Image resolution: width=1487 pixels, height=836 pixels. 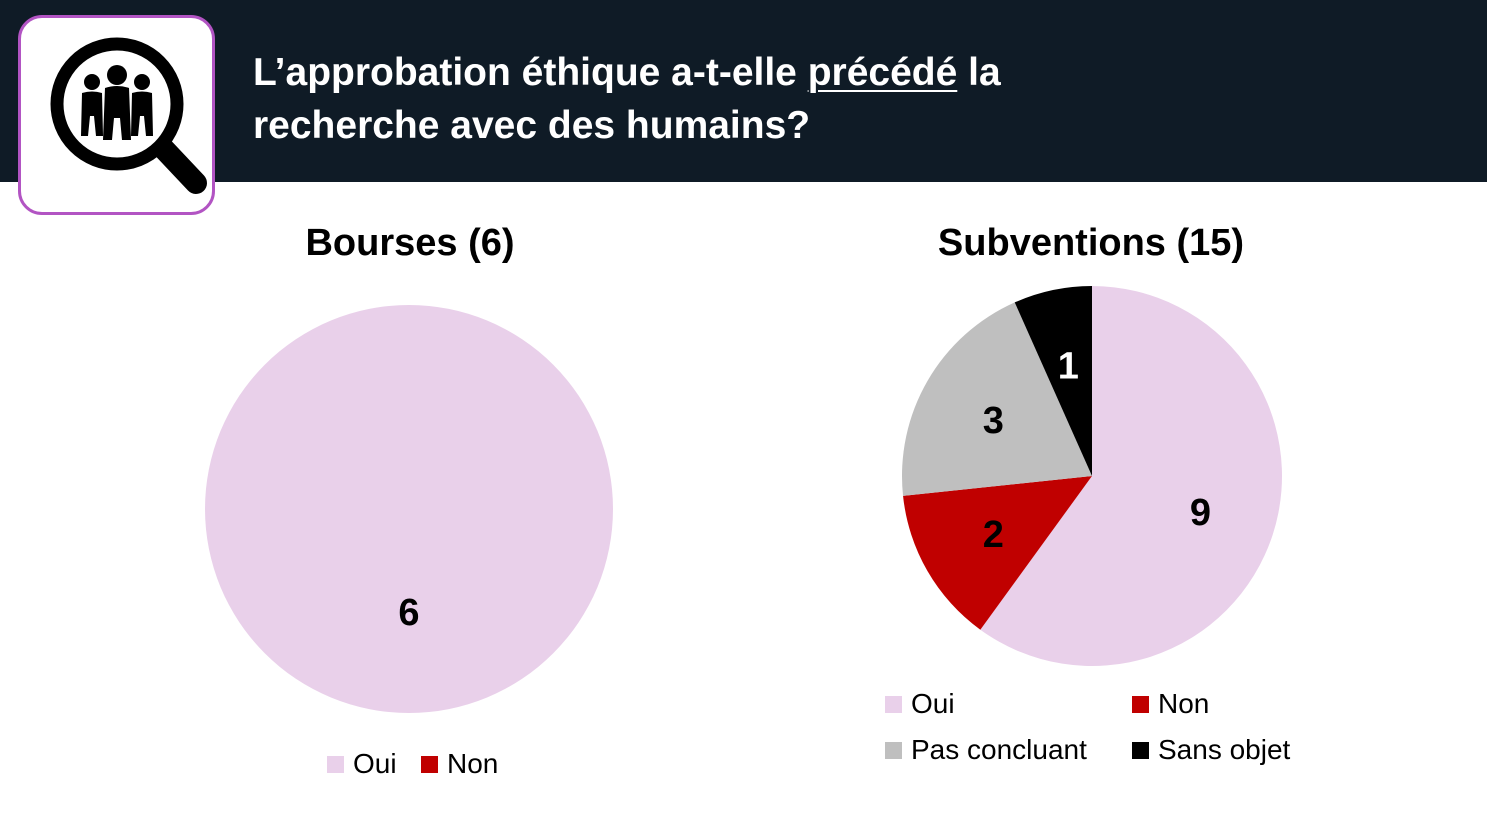 I want to click on data-label-oui: 9, so click(x=1200, y=513).